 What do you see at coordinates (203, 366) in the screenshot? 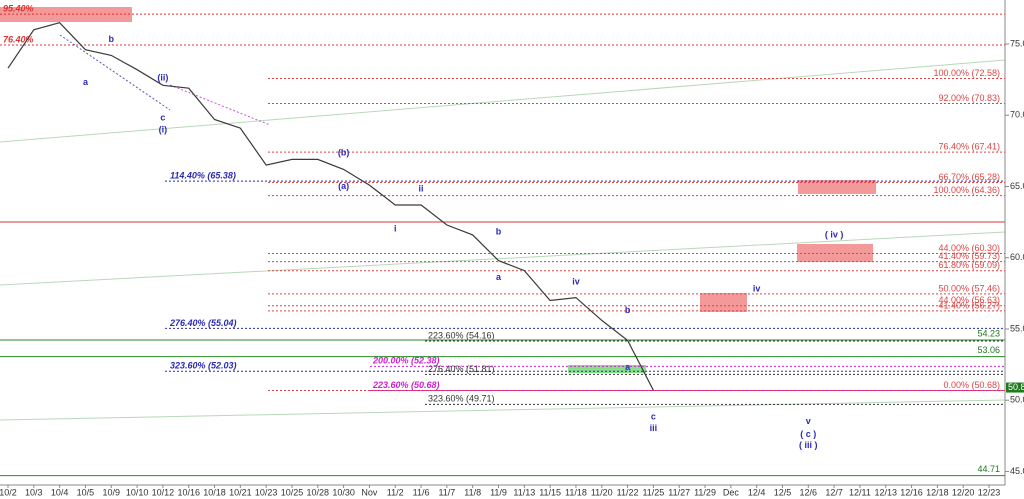
I see `level-label: 323.60% (52.03)` at bounding box center [203, 366].